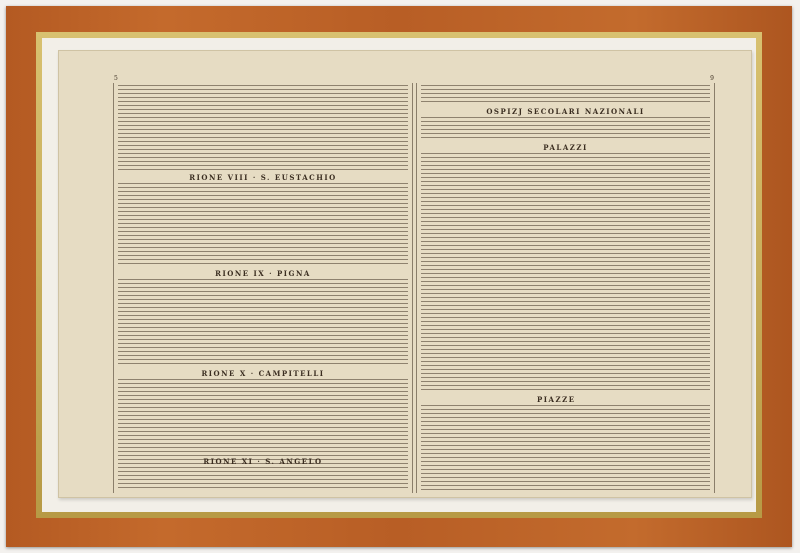  Describe the element at coordinates (556, 399) in the screenshot. I see `section-heading: PIAZZE` at that location.